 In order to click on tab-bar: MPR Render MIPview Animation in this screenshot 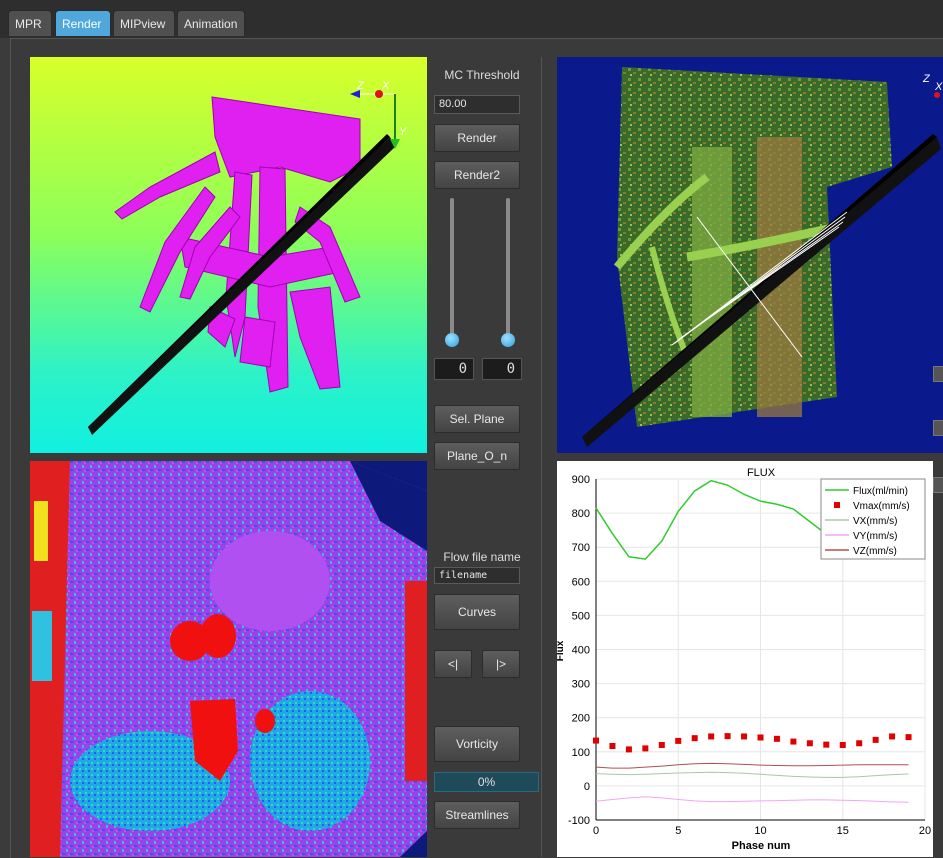, I will do `click(471, 19)`.